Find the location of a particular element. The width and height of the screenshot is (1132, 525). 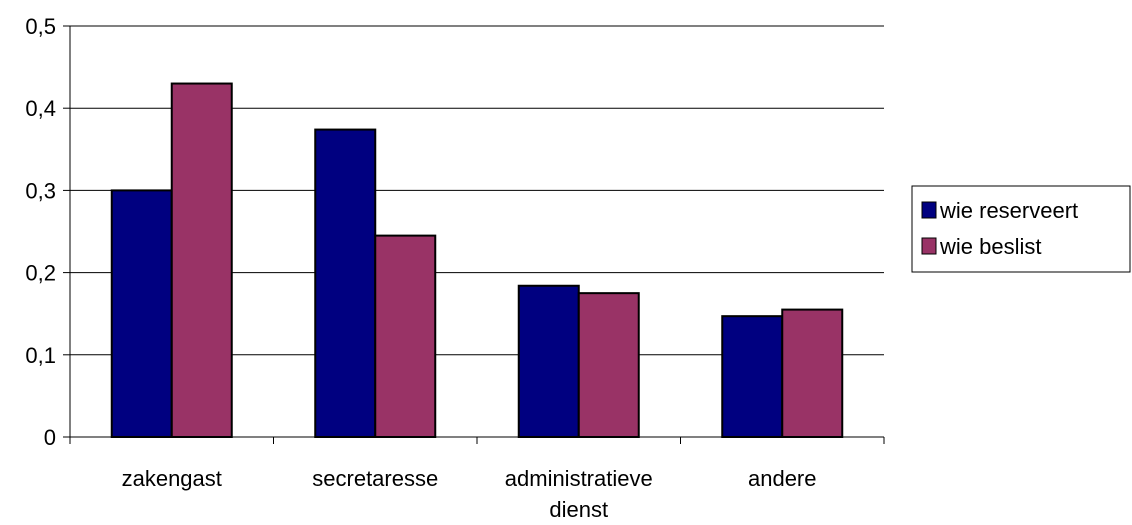

legend: wie reserveert wie beslist is located at coordinates (1021, 229).